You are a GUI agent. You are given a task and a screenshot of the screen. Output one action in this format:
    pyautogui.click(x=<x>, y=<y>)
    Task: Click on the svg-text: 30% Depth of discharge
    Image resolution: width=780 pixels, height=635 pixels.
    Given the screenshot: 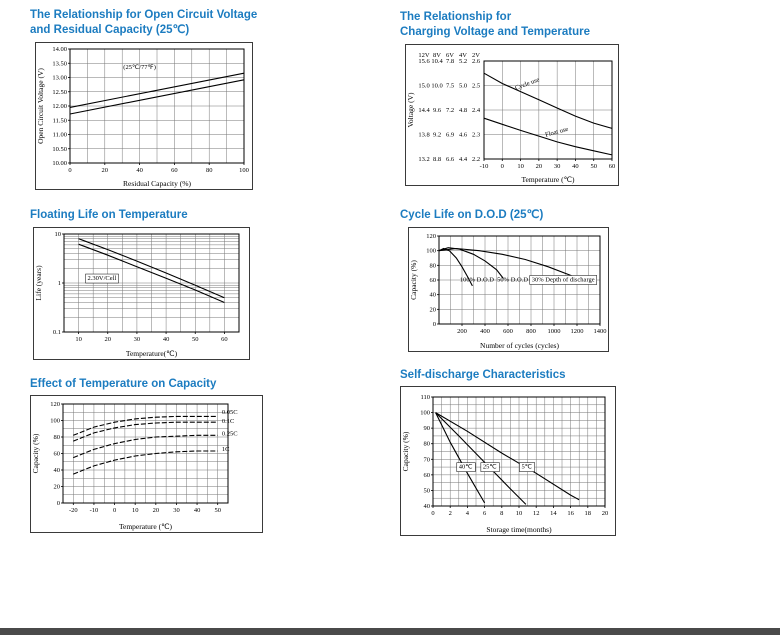 What is the action you would take?
    pyautogui.click(x=563, y=279)
    